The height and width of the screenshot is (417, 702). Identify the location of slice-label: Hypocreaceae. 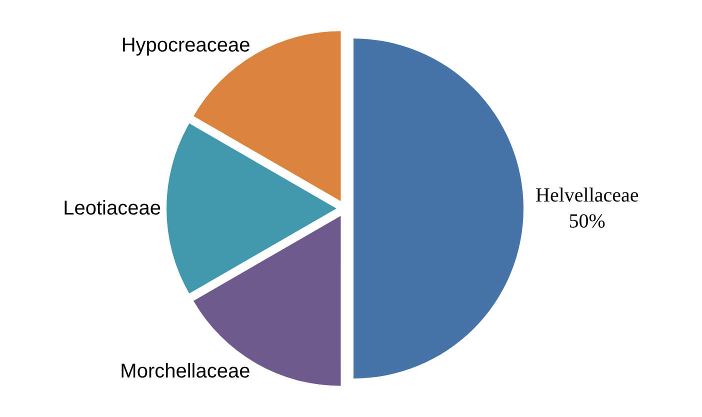
(185, 45).